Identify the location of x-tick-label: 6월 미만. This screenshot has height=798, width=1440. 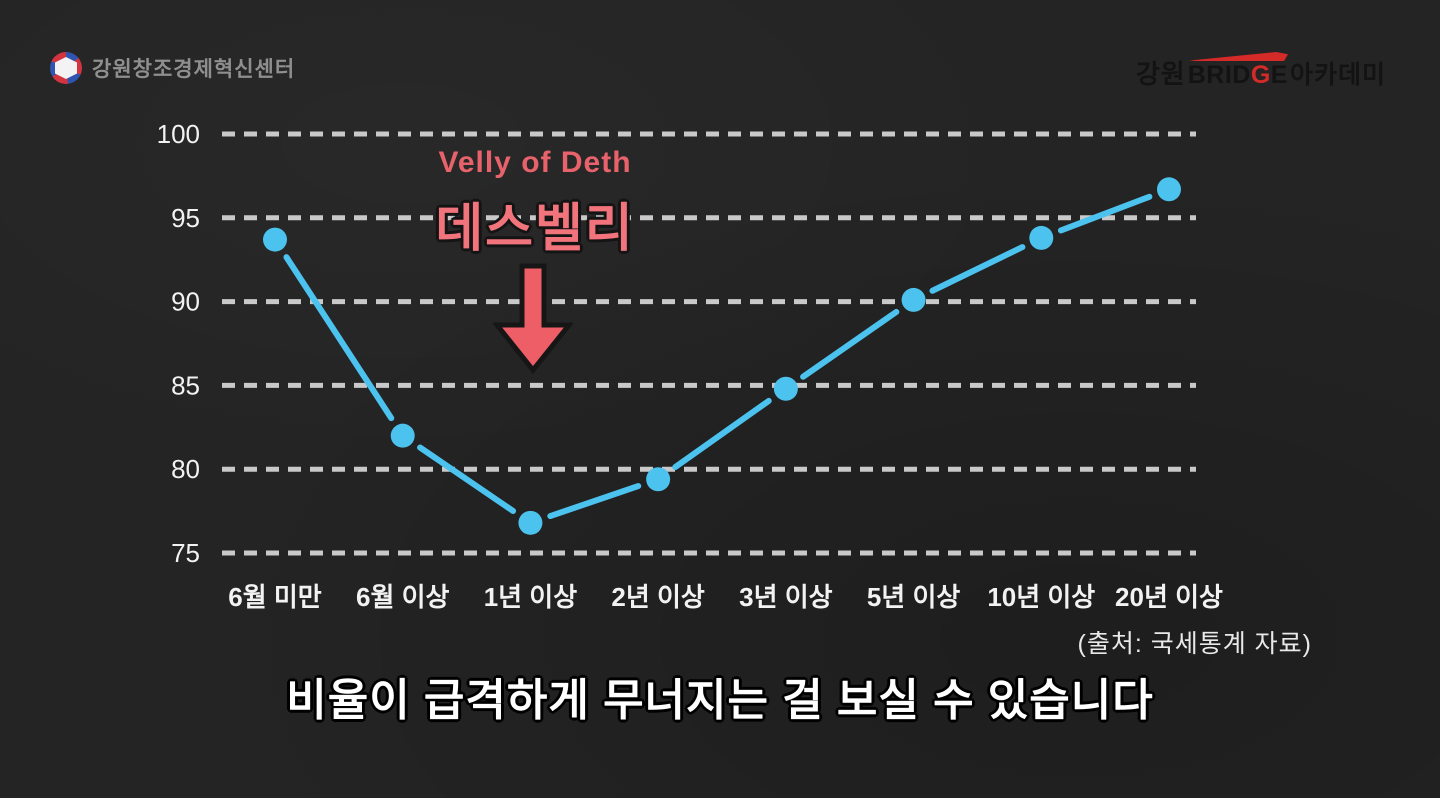
(275, 597).